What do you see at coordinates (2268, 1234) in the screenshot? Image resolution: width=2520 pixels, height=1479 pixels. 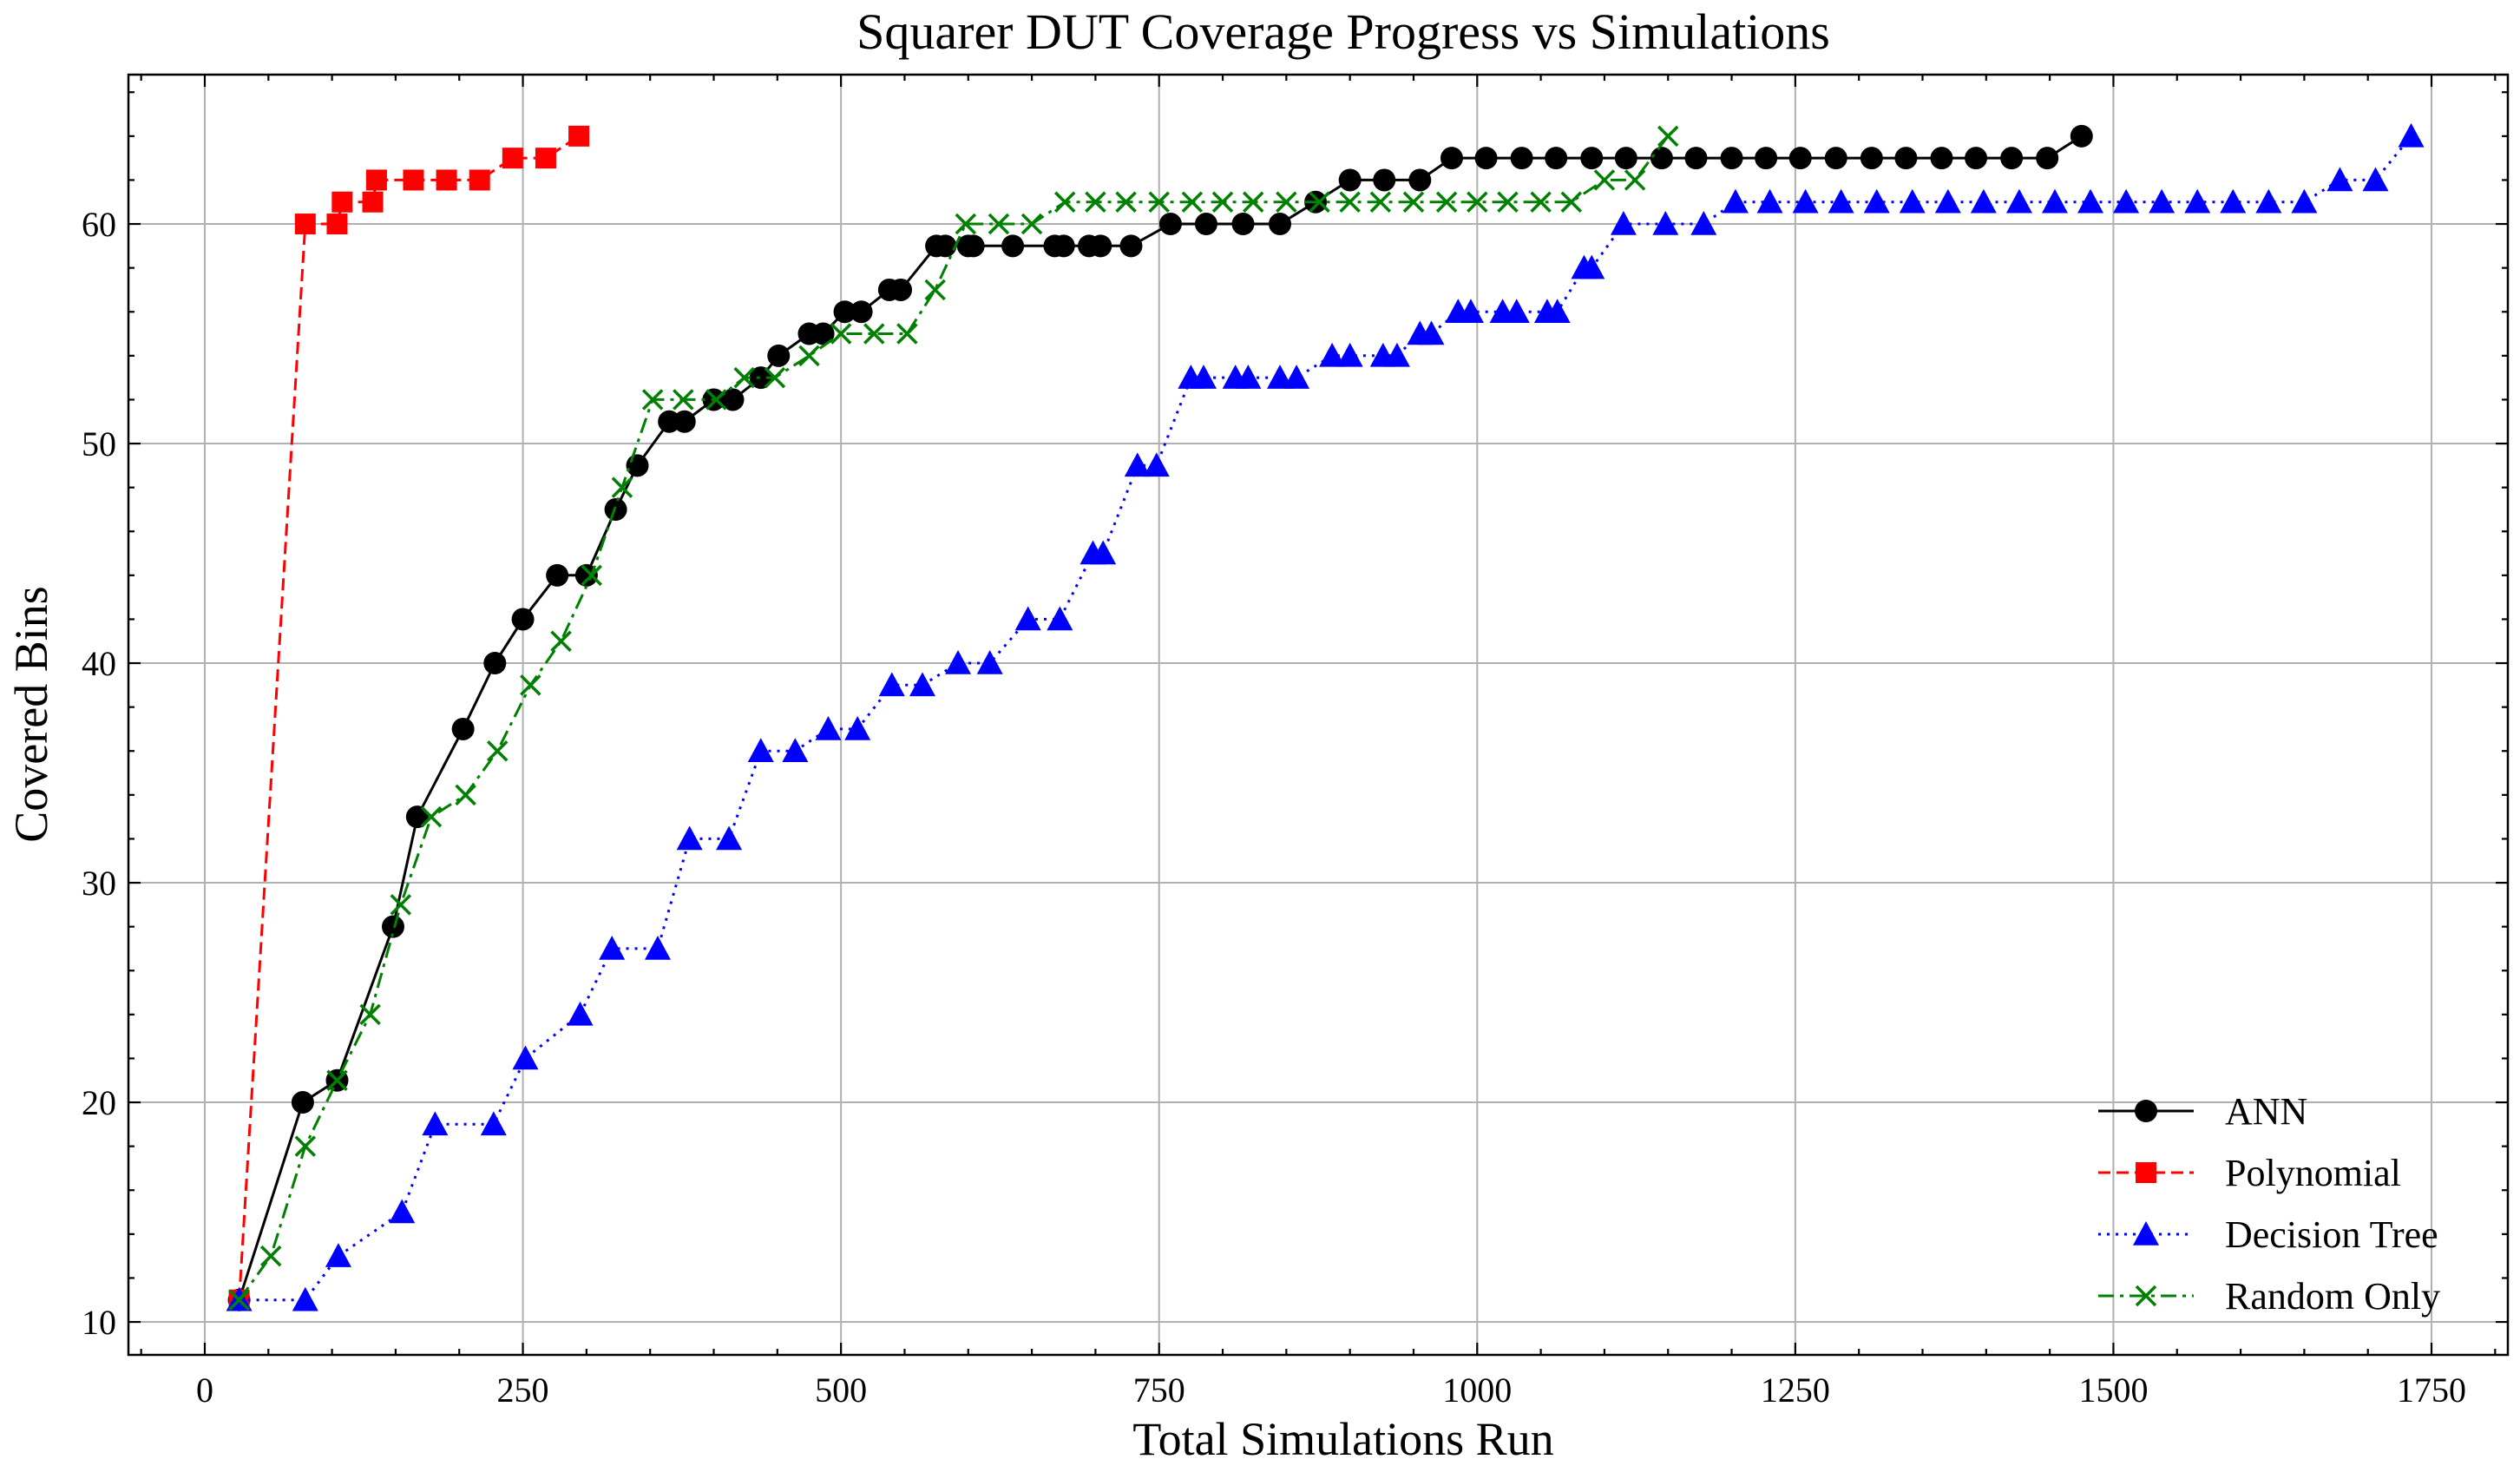 I see `legend-item-decision-tree: Decision Tree` at bounding box center [2268, 1234].